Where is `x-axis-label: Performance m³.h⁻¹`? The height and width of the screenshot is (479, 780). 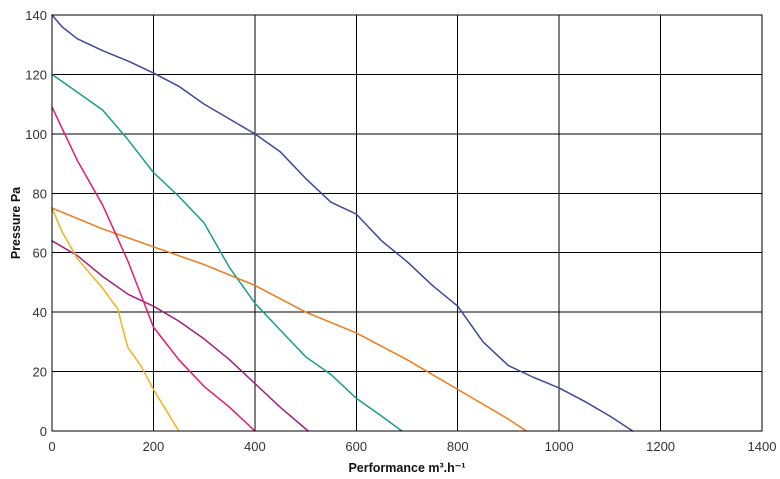 x-axis-label: Performance m³.h⁻¹ is located at coordinates (406, 468).